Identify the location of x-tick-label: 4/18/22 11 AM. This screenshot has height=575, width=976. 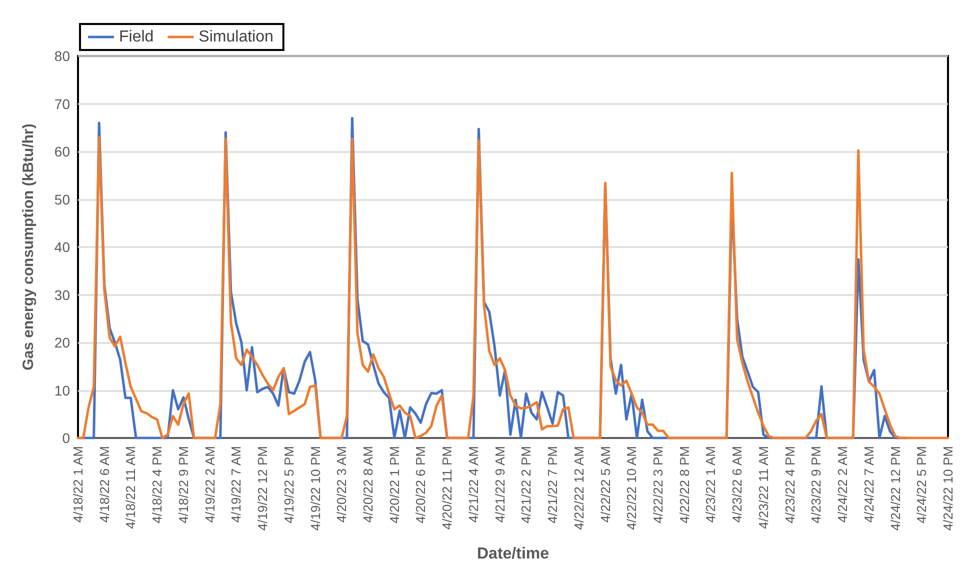
(130, 487).